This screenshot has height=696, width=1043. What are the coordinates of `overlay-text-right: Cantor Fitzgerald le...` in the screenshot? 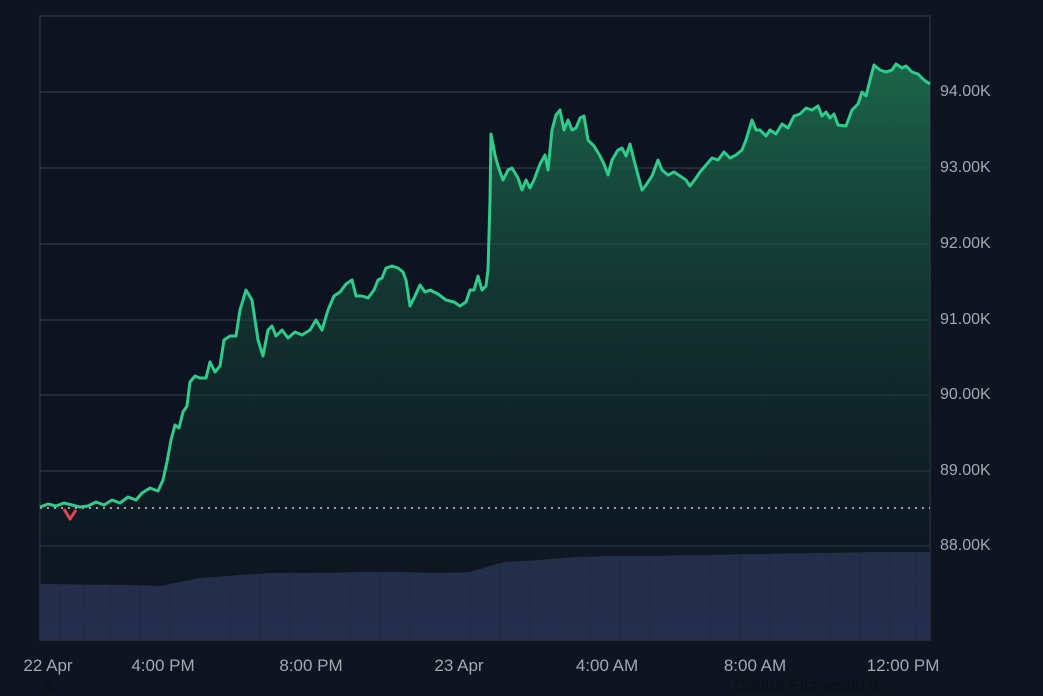 It's located at (815, 685).